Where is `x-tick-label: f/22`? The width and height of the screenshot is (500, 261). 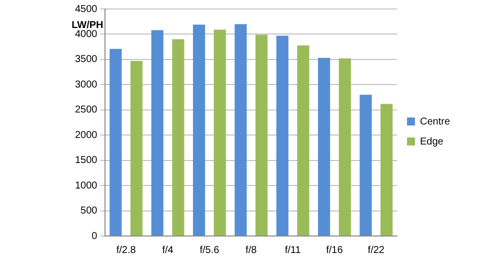
x-tick-label: f/22 is located at coordinates (376, 250).